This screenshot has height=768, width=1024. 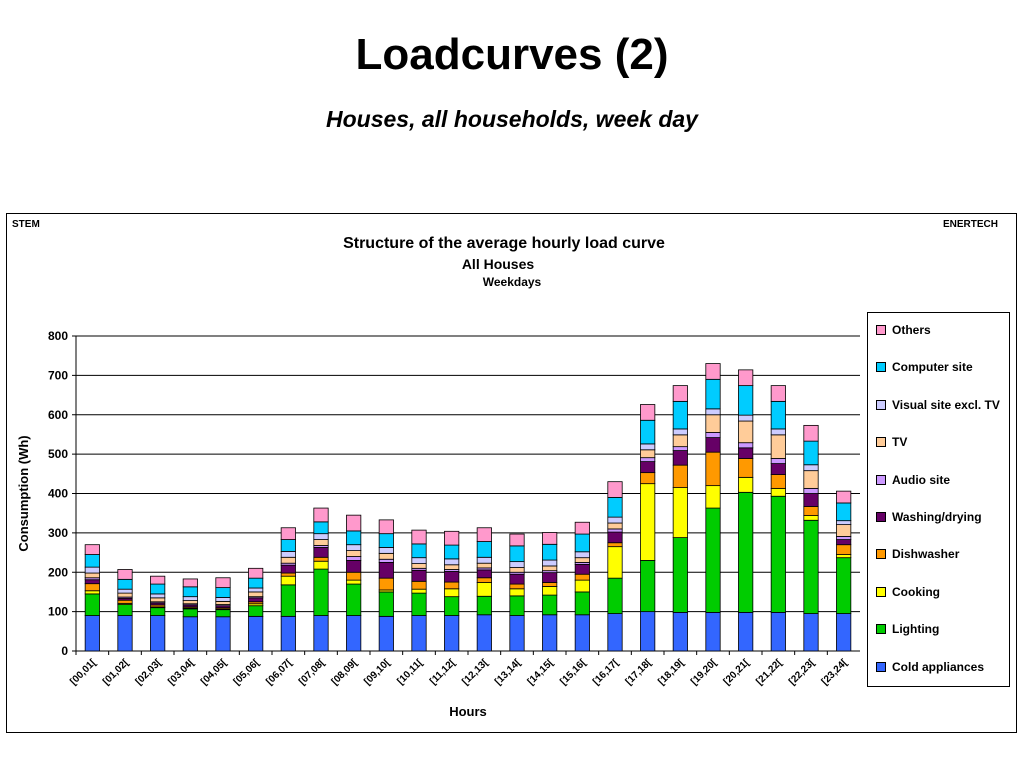 I want to click on legend-label: Washing/drying, so click(x=937, y=517).